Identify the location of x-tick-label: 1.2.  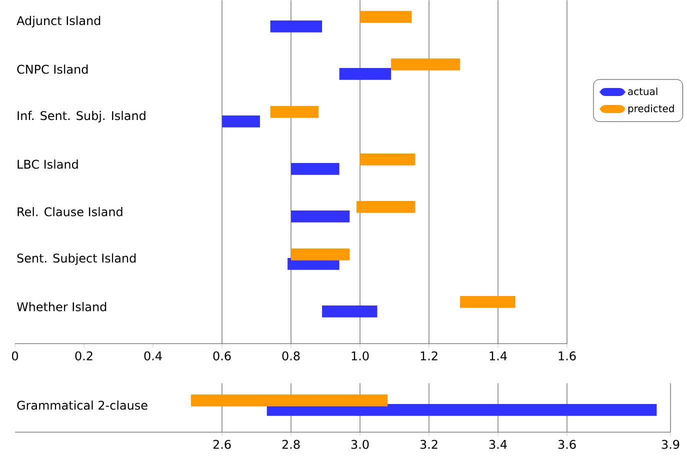
(429, 355).